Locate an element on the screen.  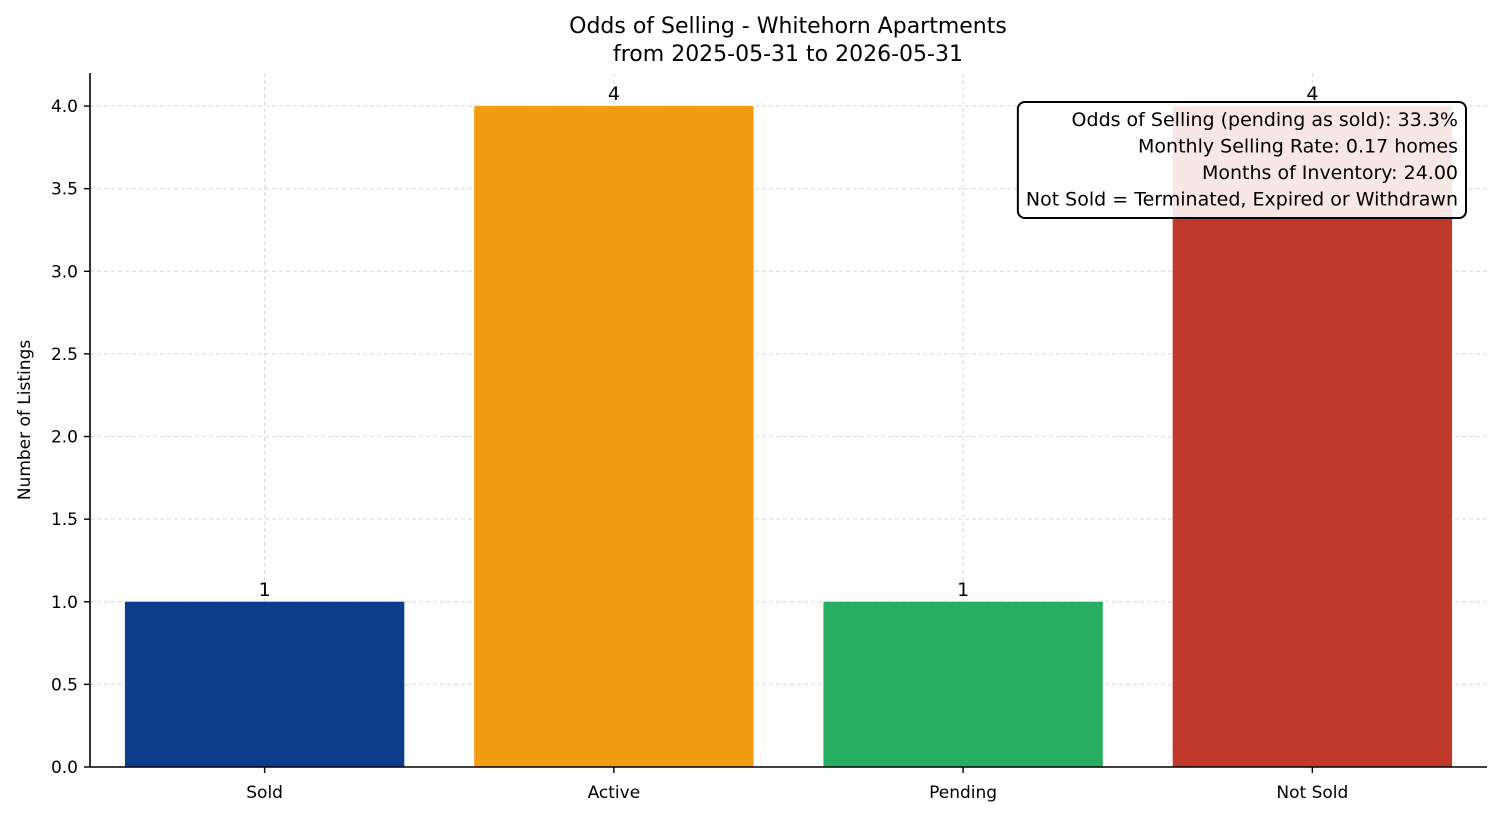
x-tick-label-active: Active is located at coordinates (614, 793).